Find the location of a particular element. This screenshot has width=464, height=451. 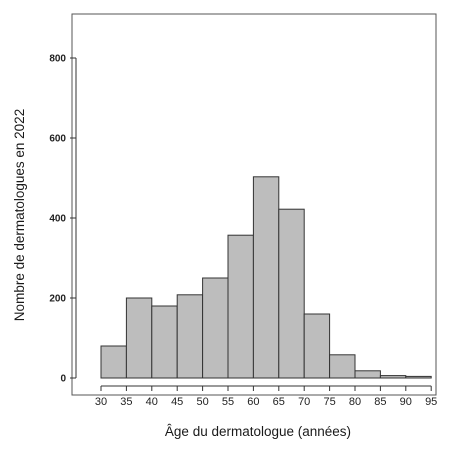

y-tick-label: 200 is located at coordinates (57, 299).